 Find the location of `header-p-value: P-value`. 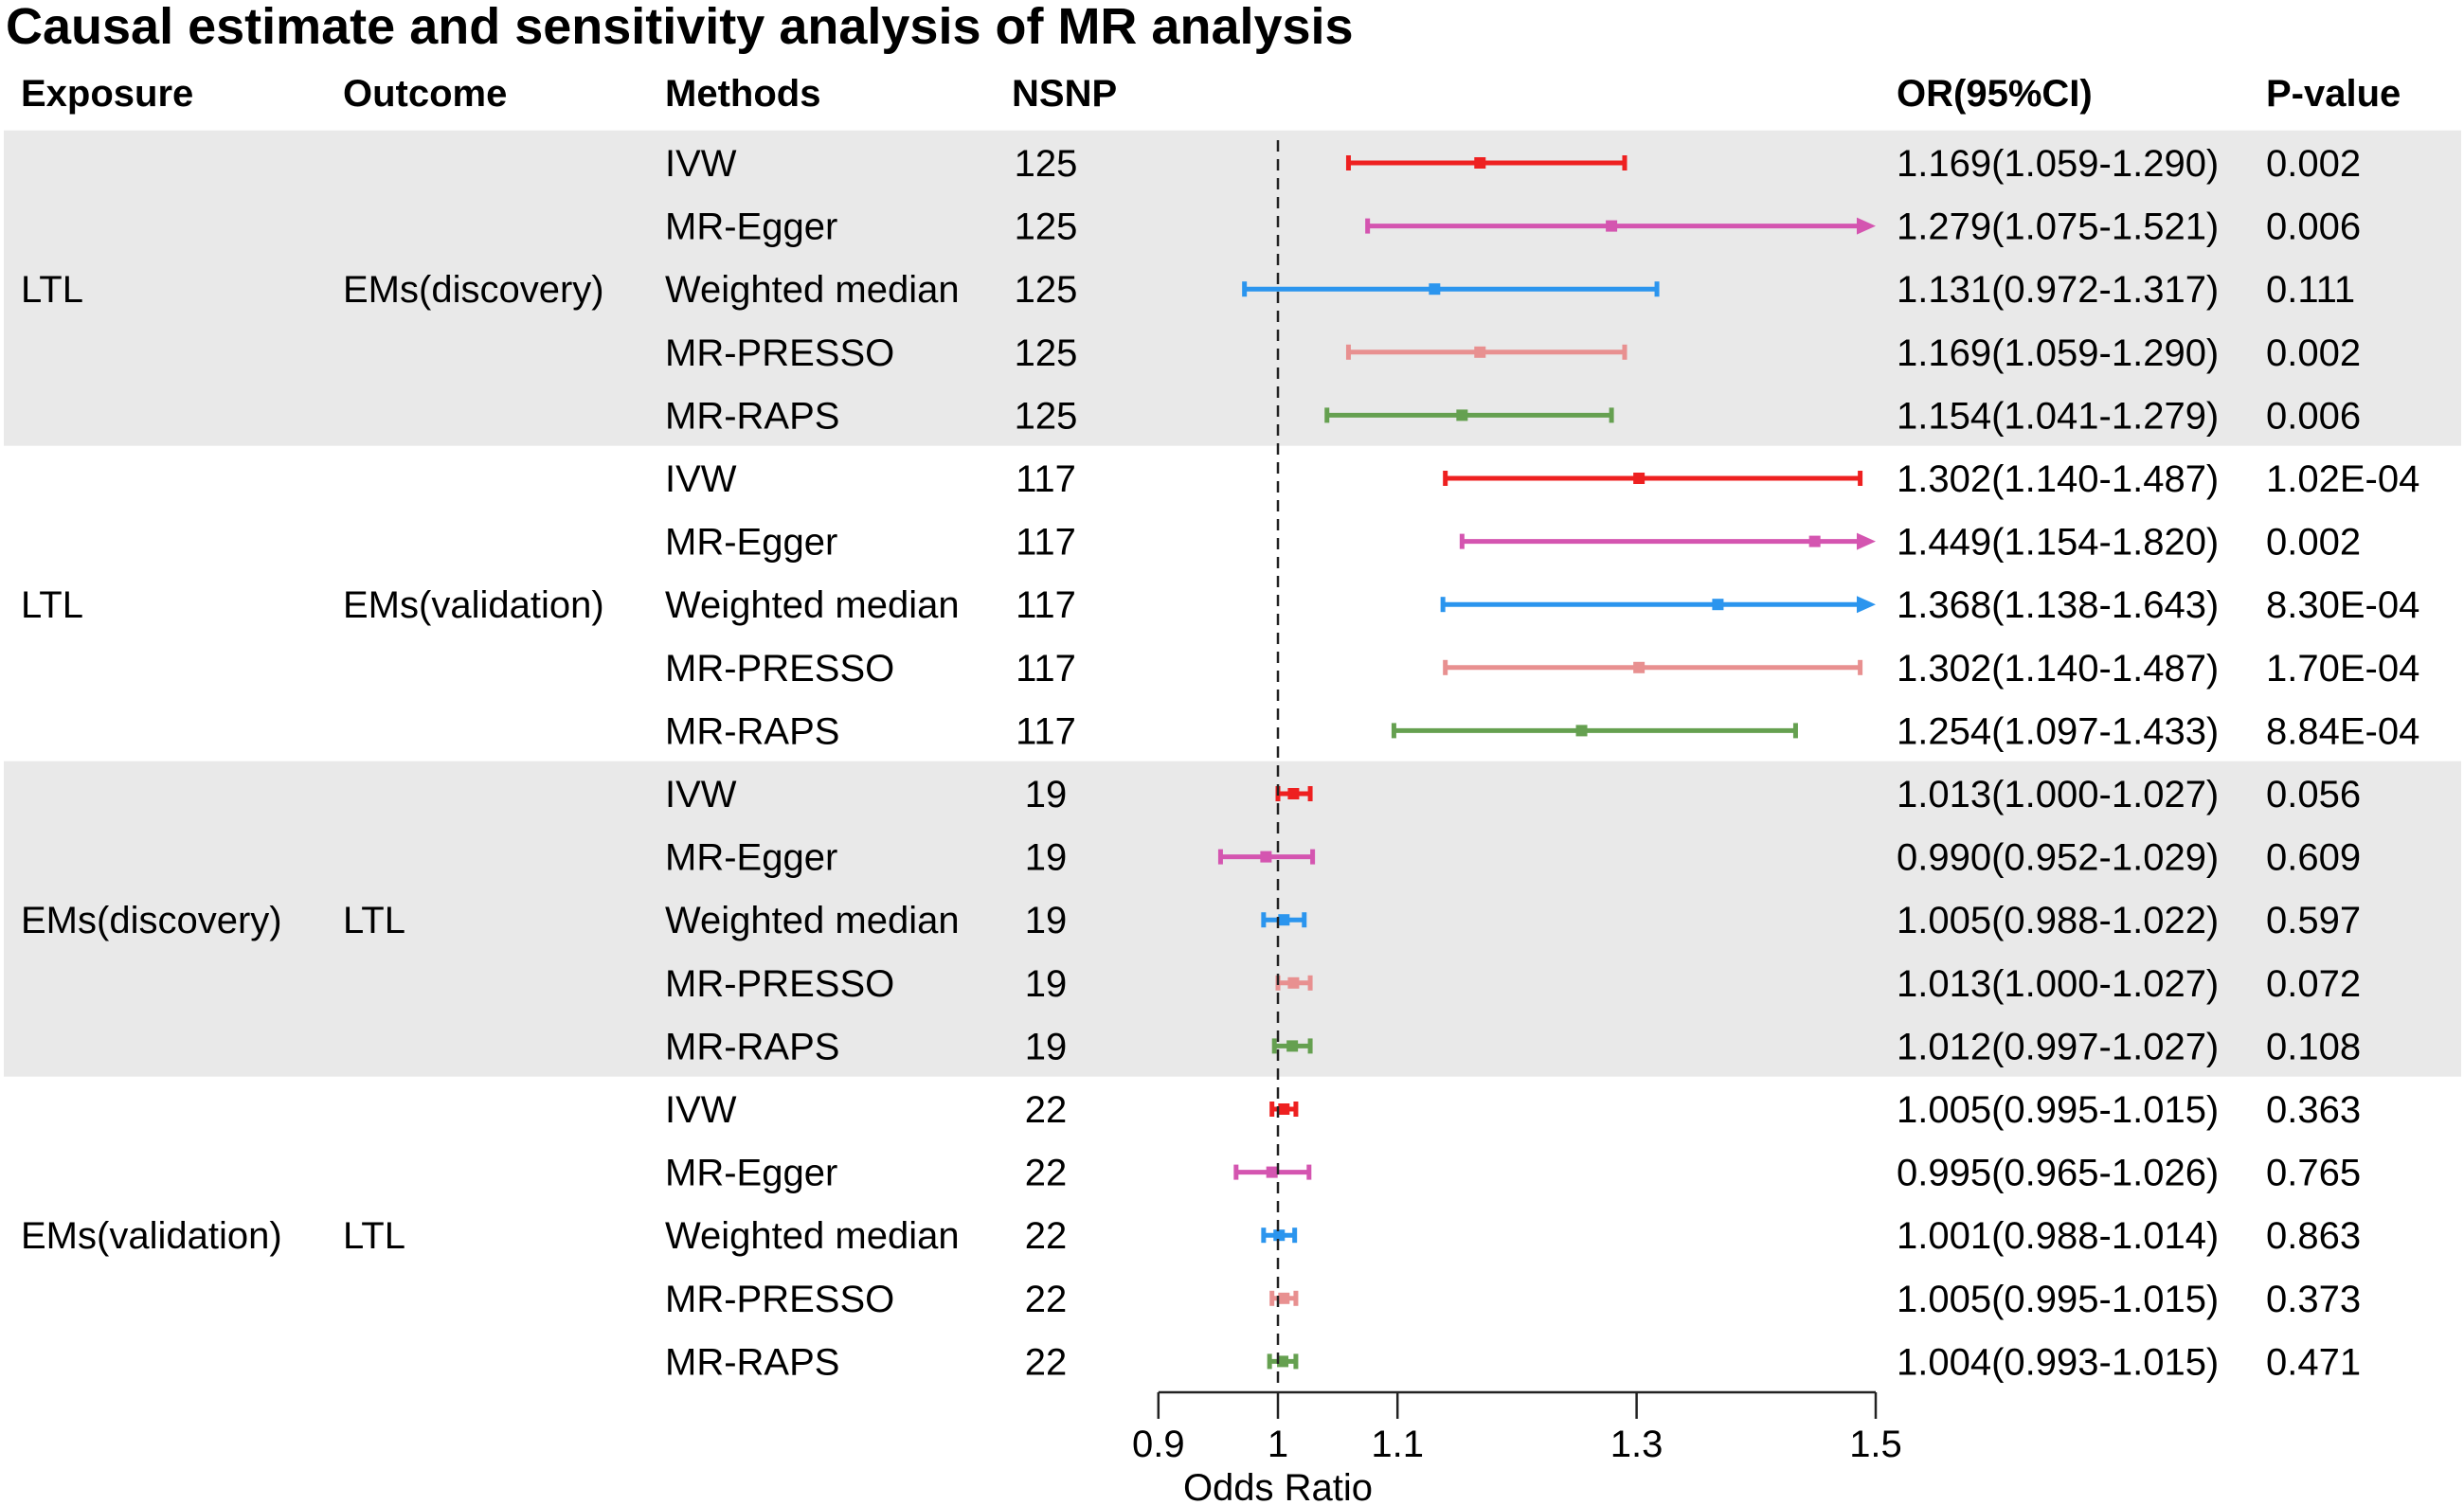

header-p-value: P-value is located at coordinates (2333, 94).